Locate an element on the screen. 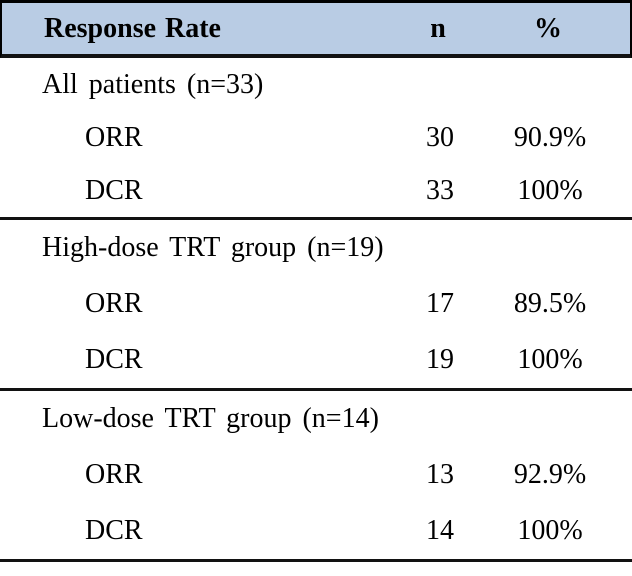 Image resolution: width=632 pixels, height=576 pixels. metric-pct: 92.9% is located at coordinates (550, 474).